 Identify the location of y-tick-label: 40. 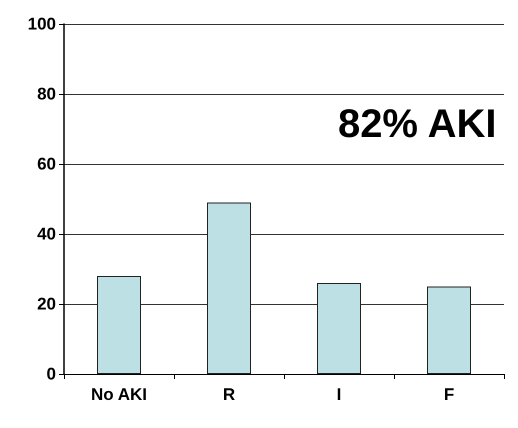
(46, 234).